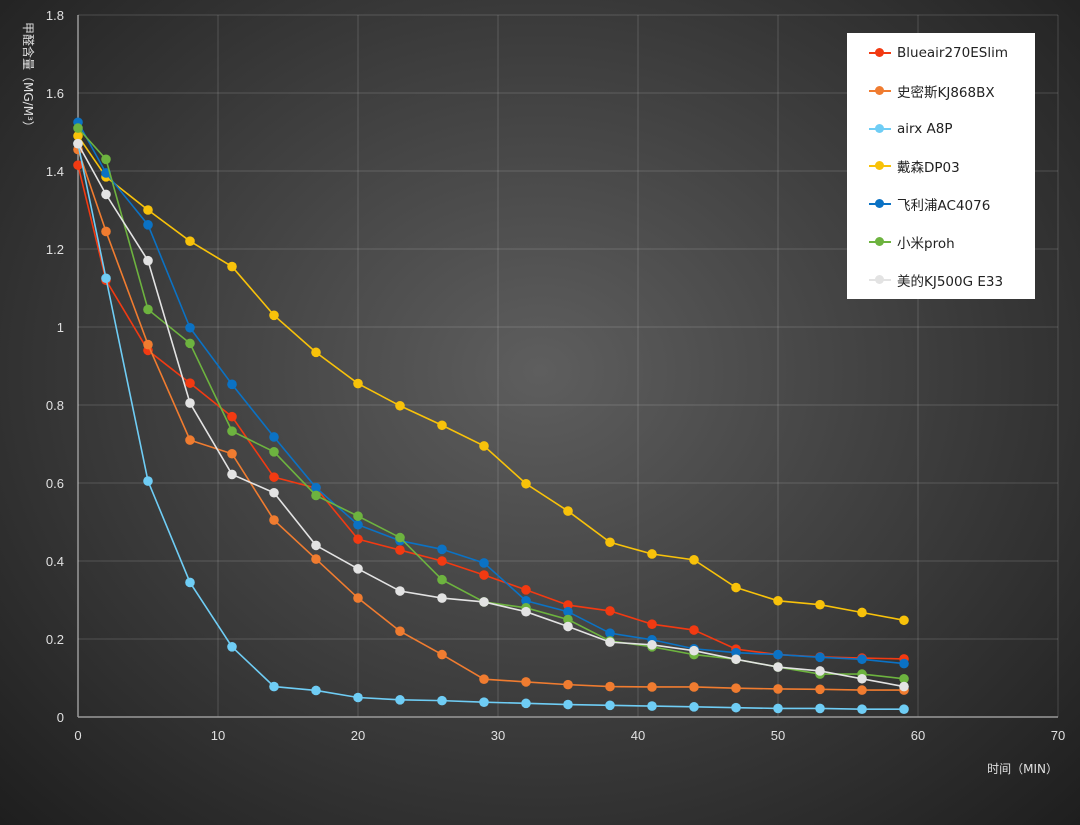  I want to click on y-tick-label: 0.2, so click(55, 639).